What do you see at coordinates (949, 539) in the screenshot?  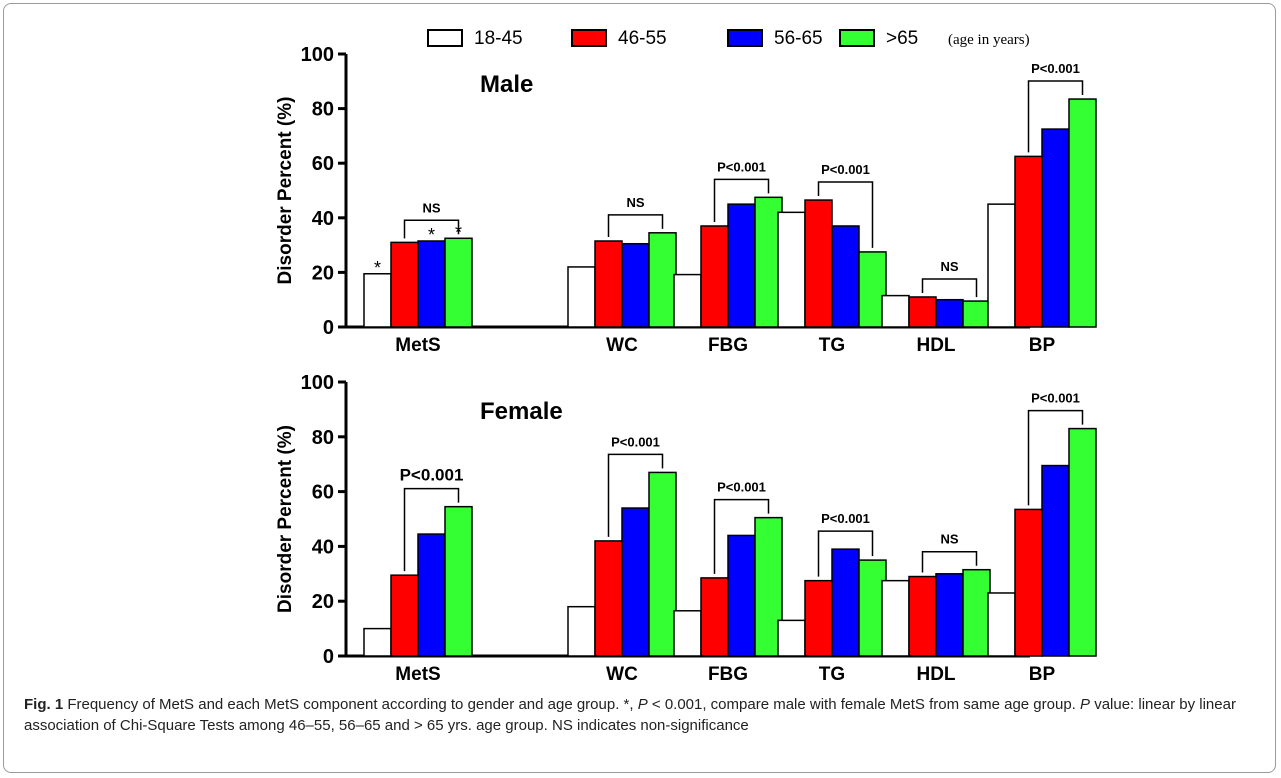 I see `p1-significance-hdl: NS` at bounding box center [949, 539].